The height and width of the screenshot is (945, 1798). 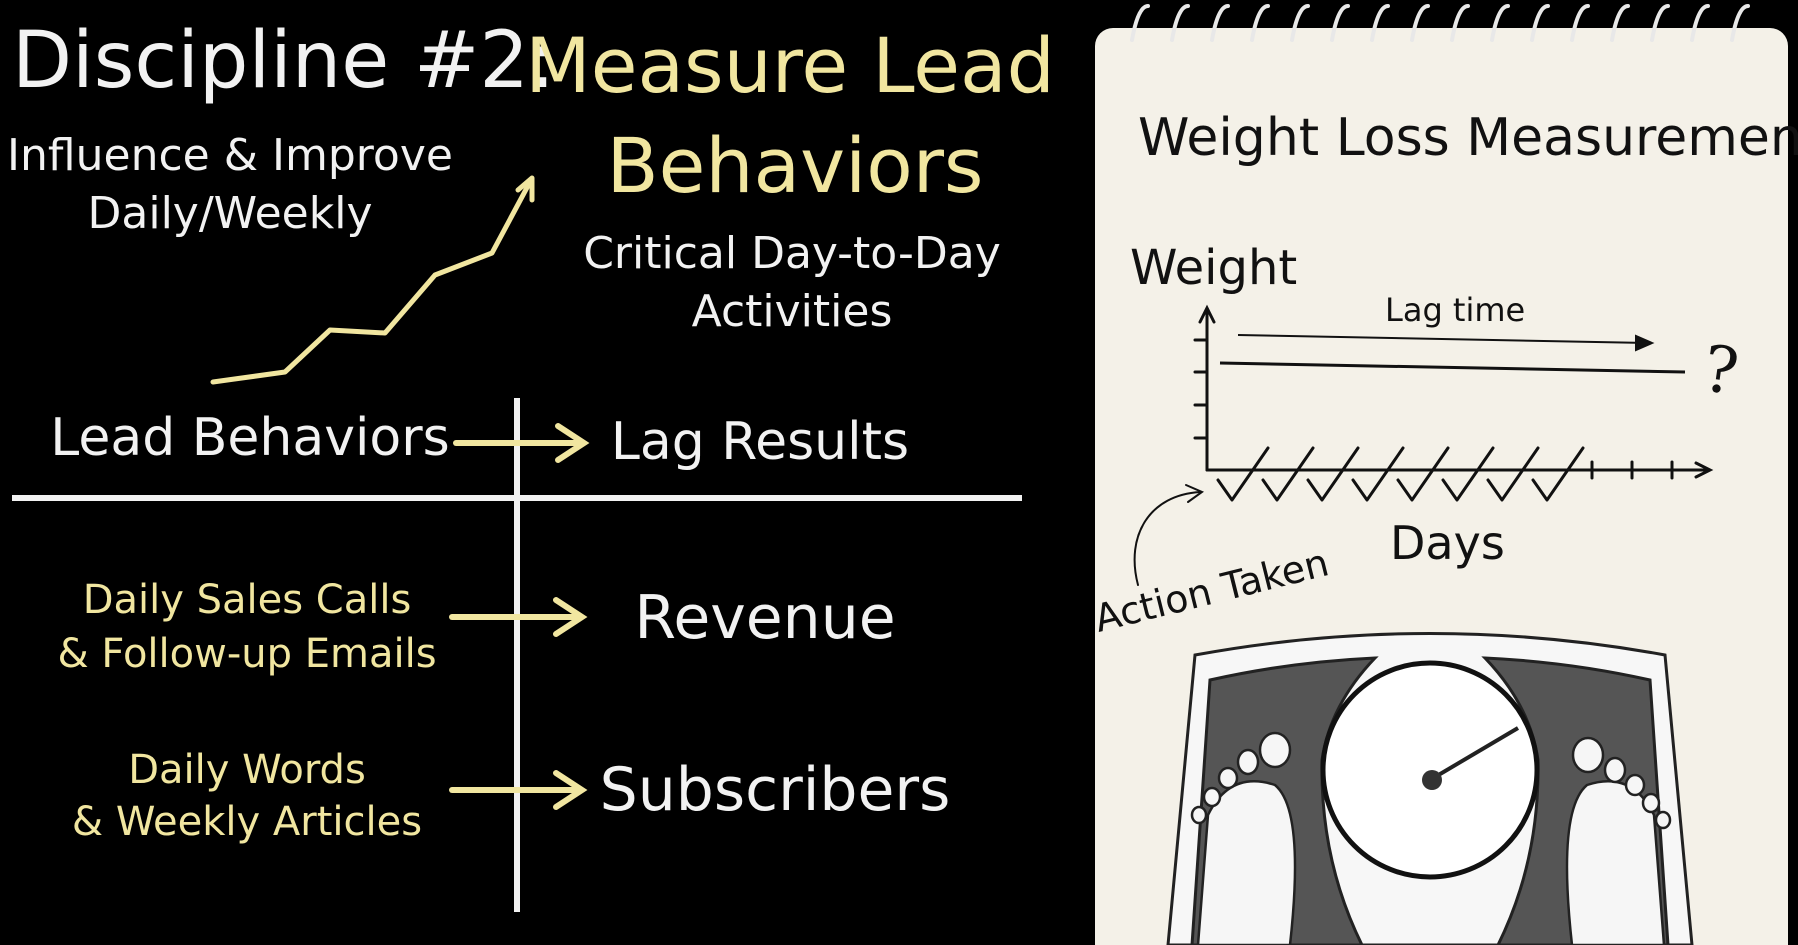 What do you see at coordinates (518, 617) in the screenshot?
I see `arrow-row1` at bounding box center [518, 617].